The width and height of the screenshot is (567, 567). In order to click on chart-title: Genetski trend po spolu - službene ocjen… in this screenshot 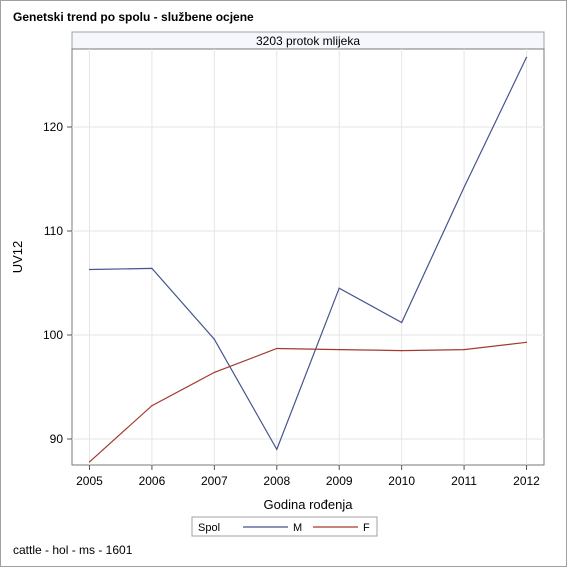, I will do `click(133, 17)`.